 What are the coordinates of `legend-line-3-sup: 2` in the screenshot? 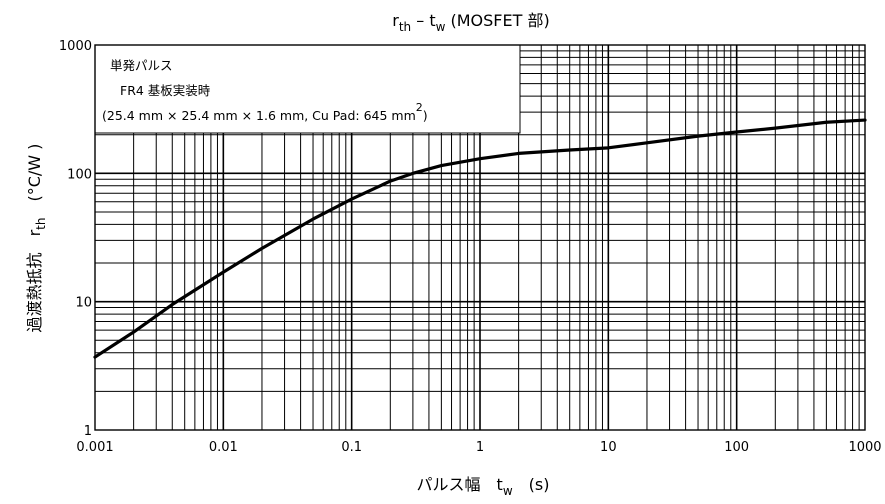 It's located at (419, 107).